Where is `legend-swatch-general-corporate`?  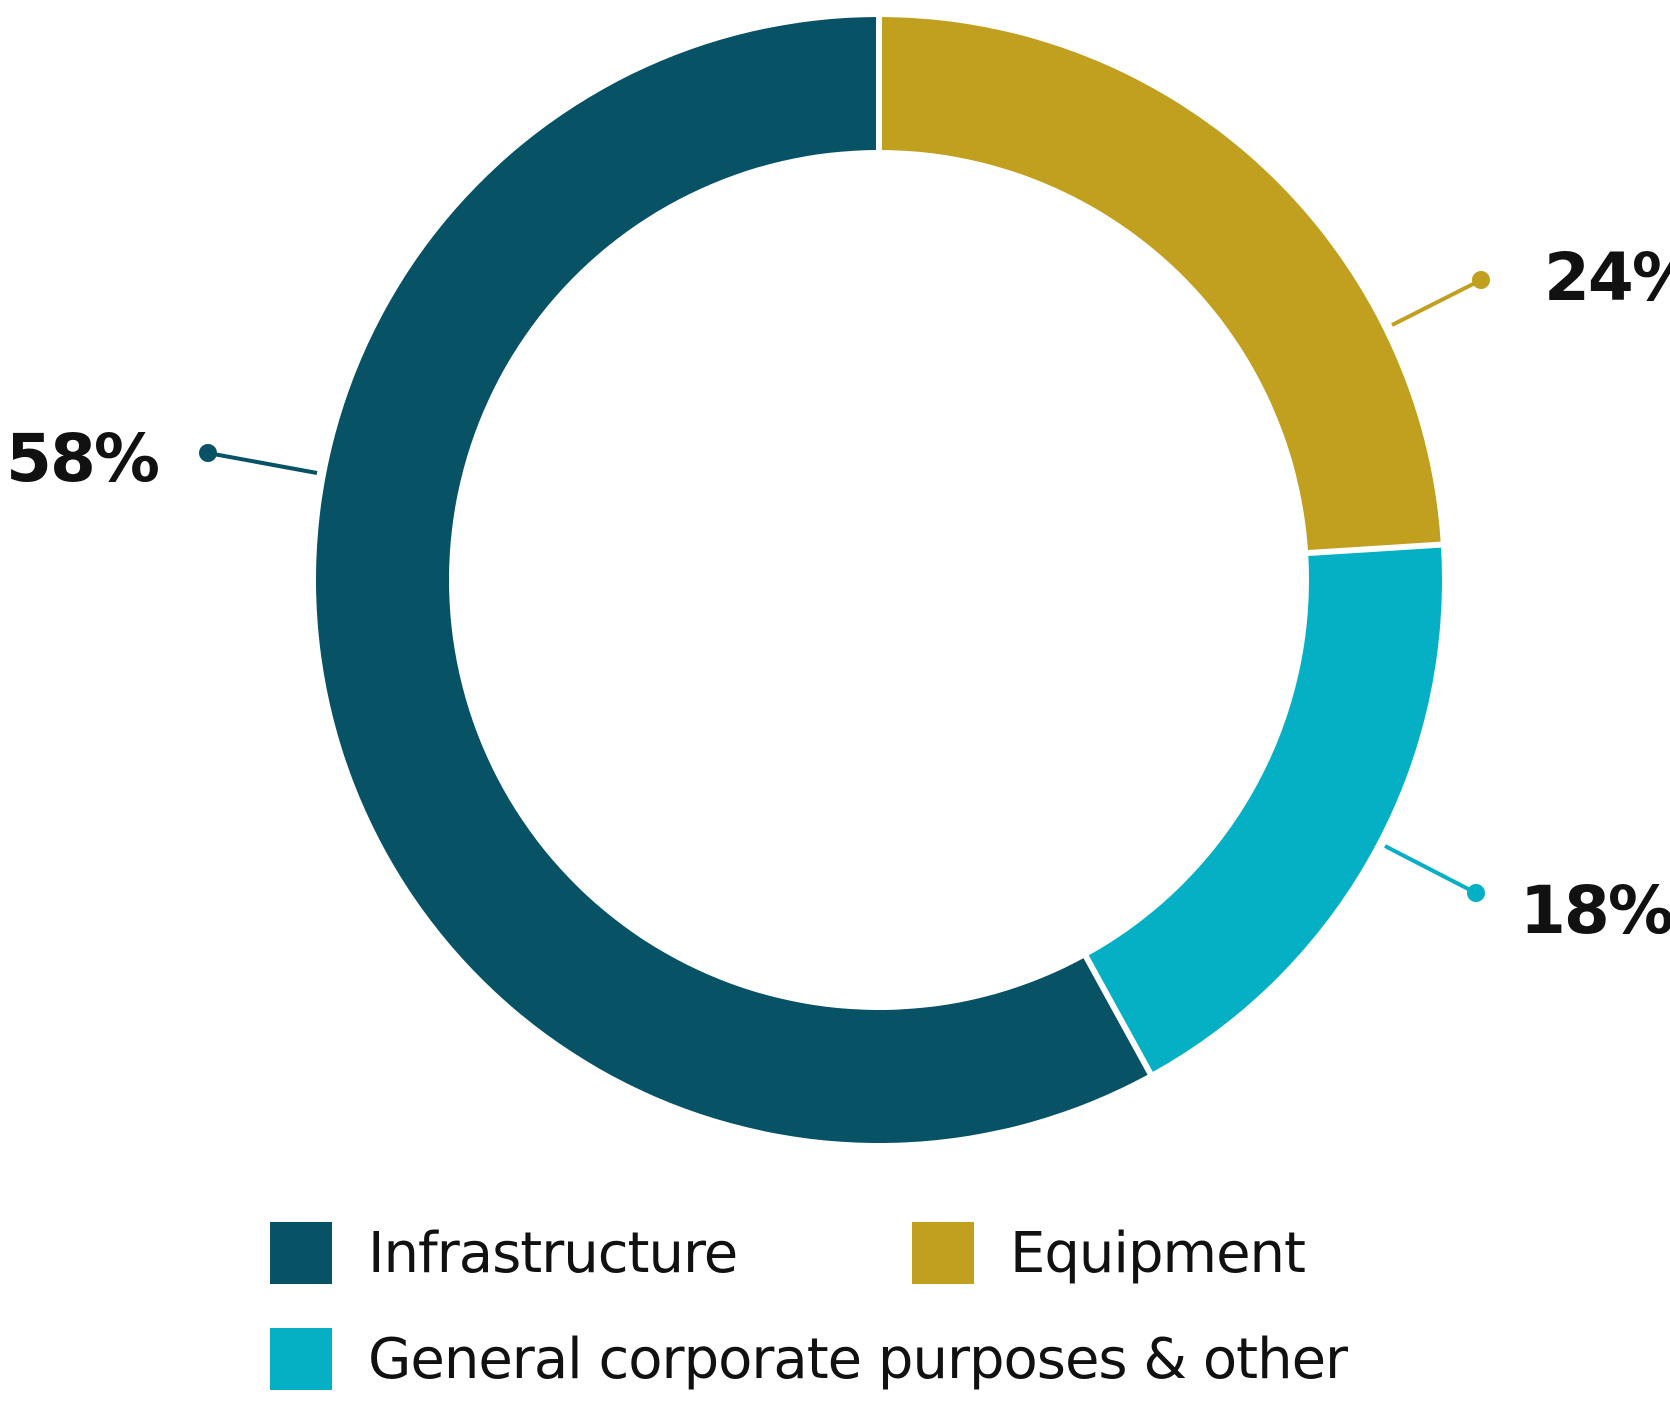
legend-swatch-general-corporate is located at coordinates (301, 1359).